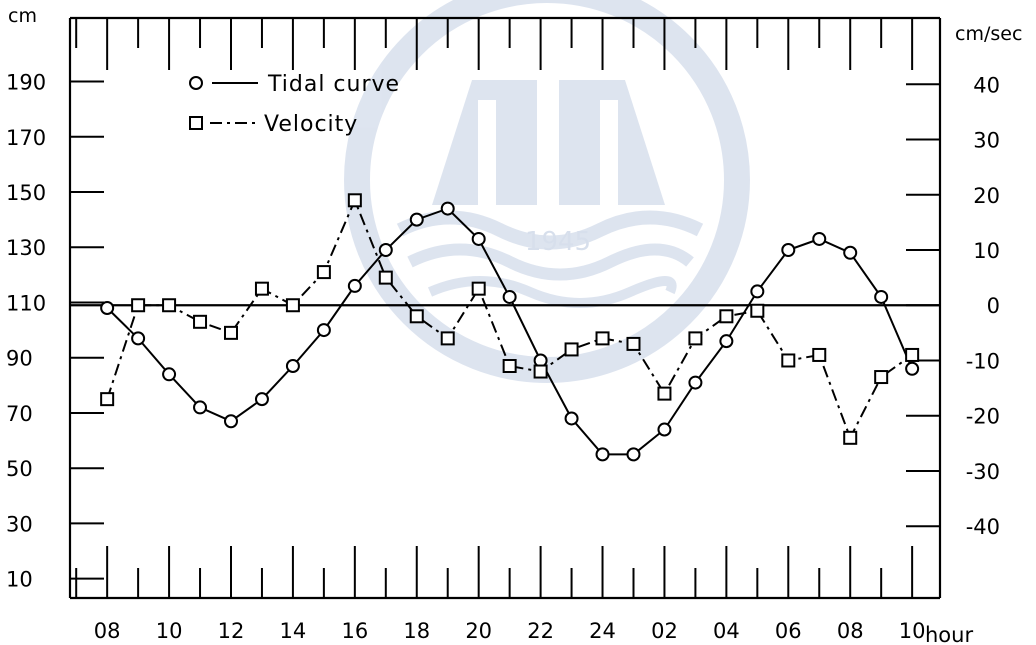 The image size is (1036, 645). I want to click on y-right-tick-label: -40, so click(983, 527).